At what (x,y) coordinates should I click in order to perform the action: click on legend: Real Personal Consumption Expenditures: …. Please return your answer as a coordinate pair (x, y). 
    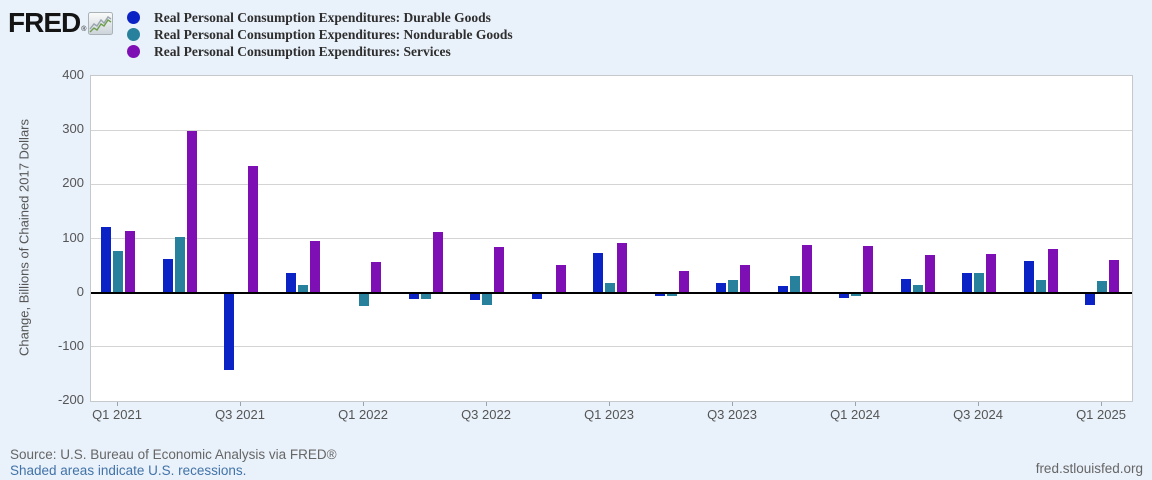
    Looking at the image, I should click on (320, 34).